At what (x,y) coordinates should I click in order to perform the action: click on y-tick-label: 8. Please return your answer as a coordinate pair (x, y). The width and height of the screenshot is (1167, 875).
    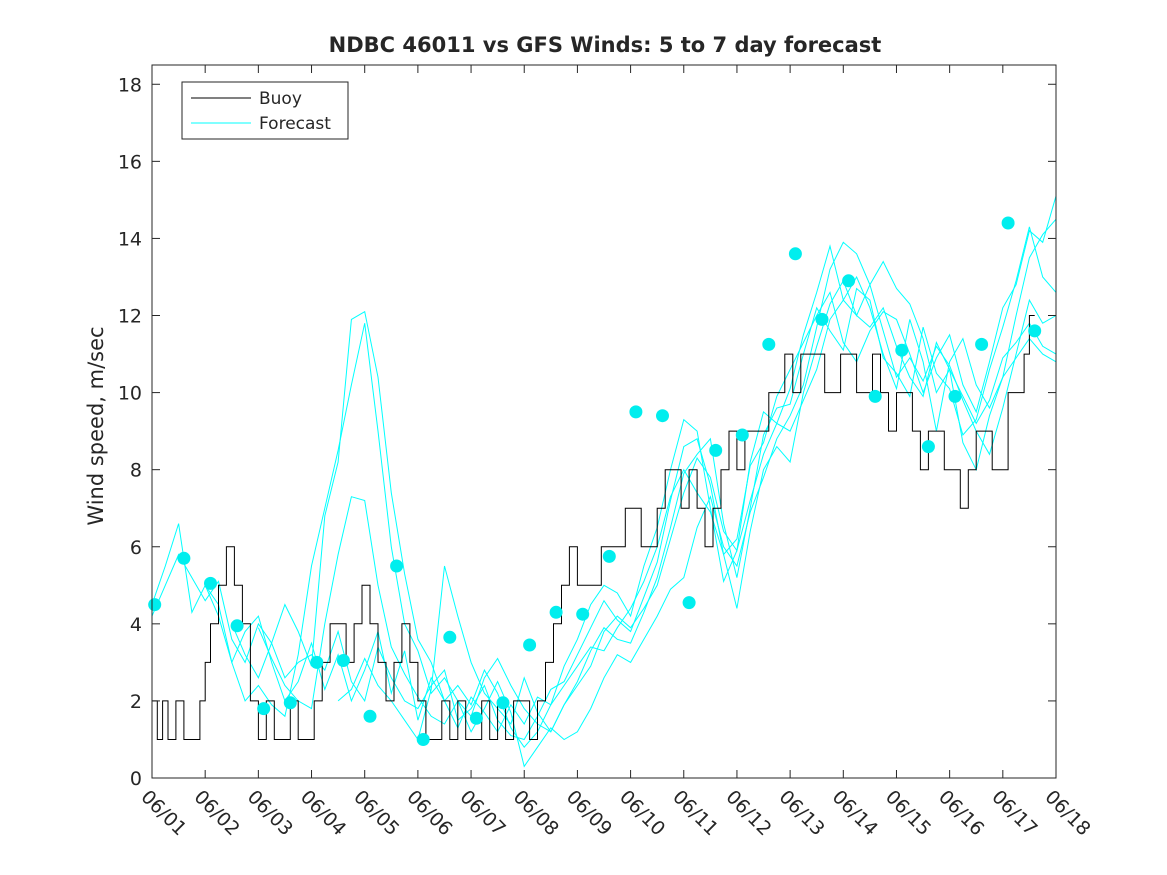
    Looking at the image, I should click on (136, 471).